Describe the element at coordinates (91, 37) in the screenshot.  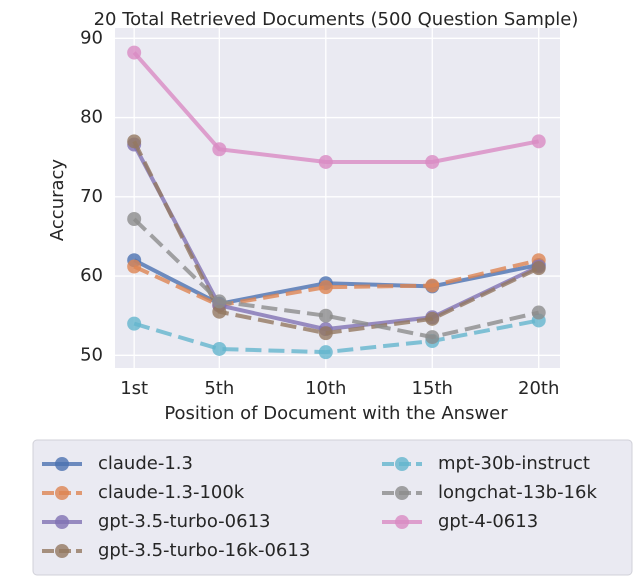
I see `y-tick-label: 90` at that location.